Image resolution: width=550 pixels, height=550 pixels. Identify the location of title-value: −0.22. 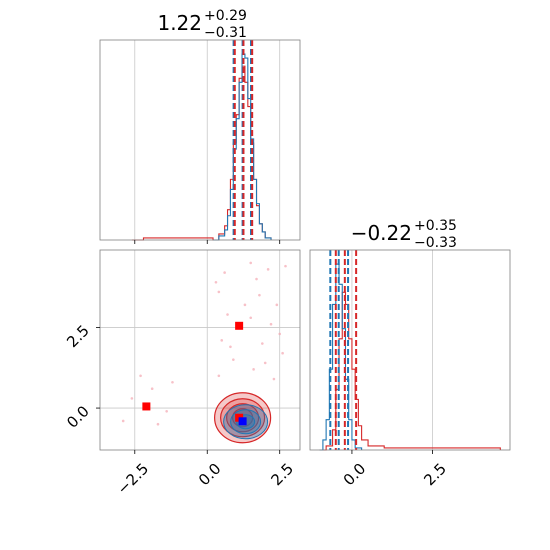
(381, 233).